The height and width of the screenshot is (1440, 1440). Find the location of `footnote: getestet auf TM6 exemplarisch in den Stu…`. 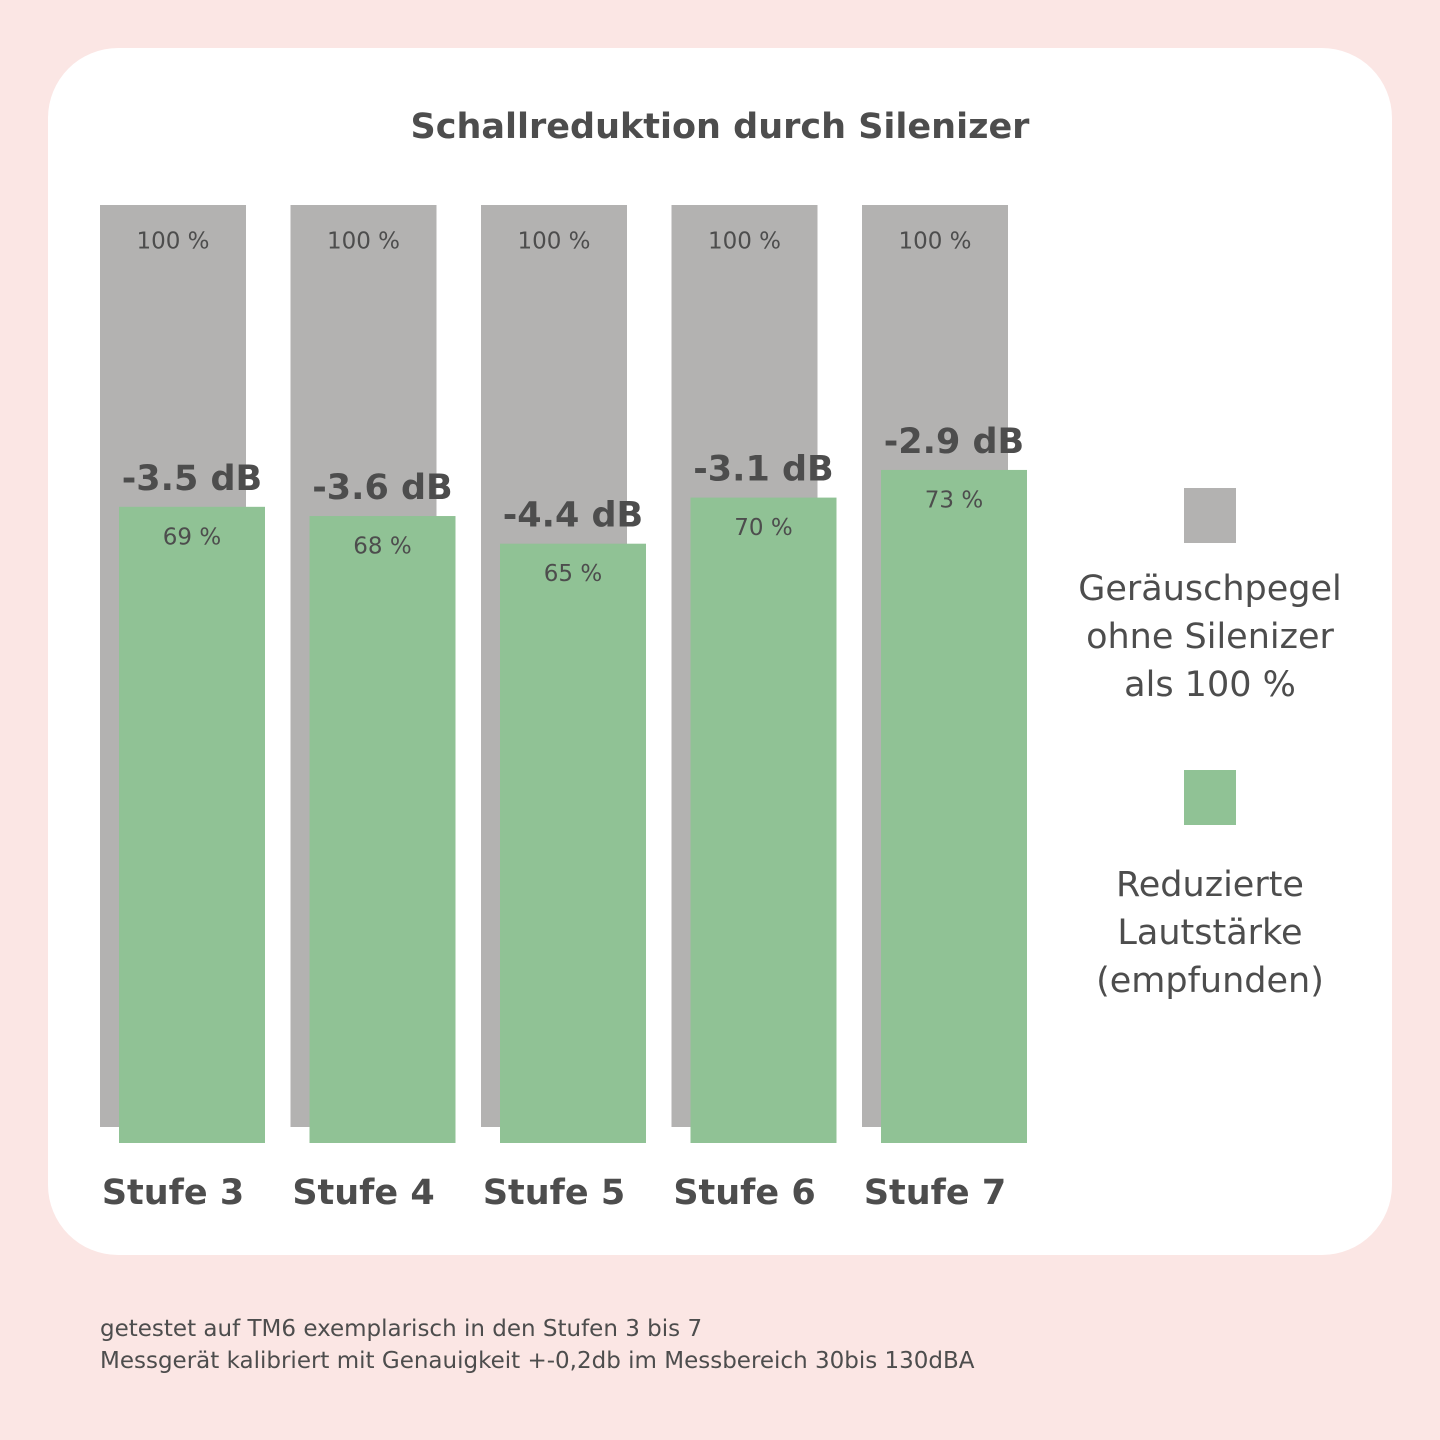

footnote: getestet auf TM6 exemplarisch in den Stu… is located at coordinates (401, 1329).